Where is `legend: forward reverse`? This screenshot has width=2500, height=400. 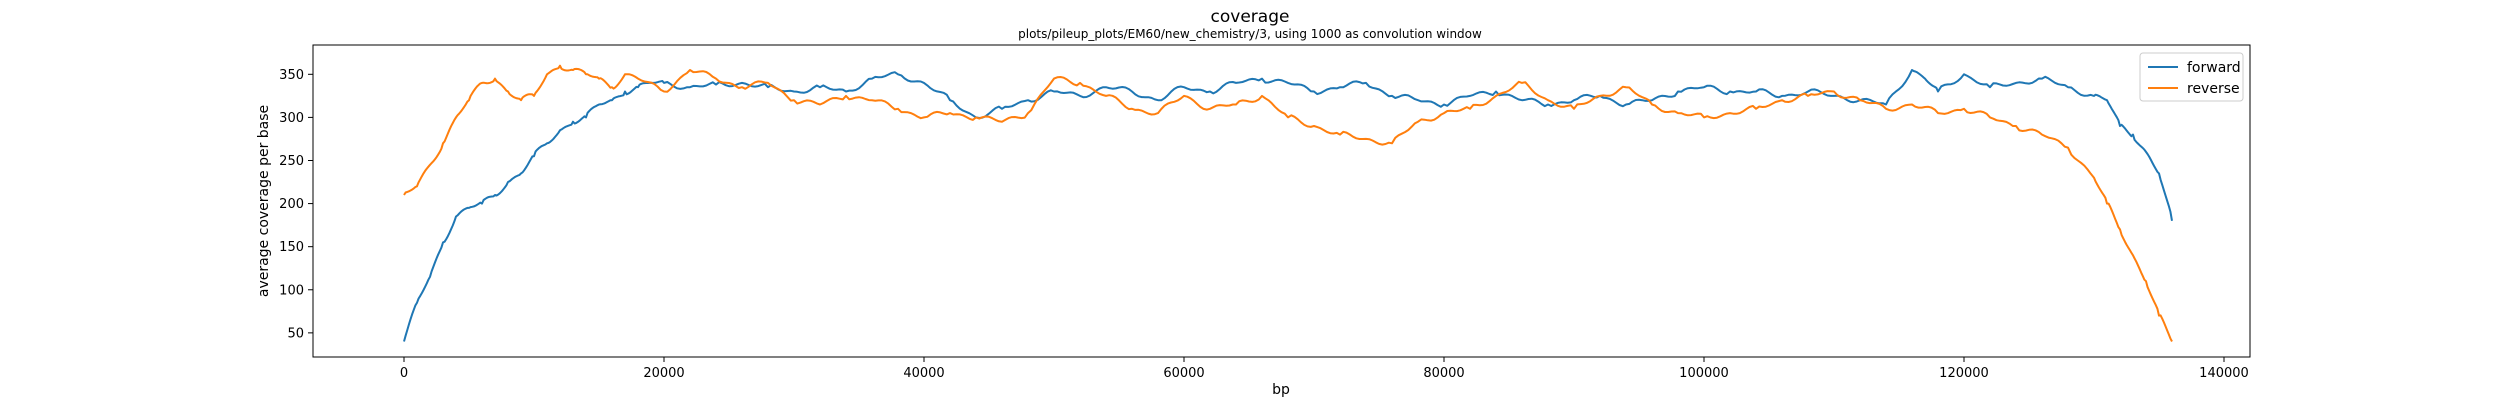
legend: forward reverse is located at coordinates (2191, 77).